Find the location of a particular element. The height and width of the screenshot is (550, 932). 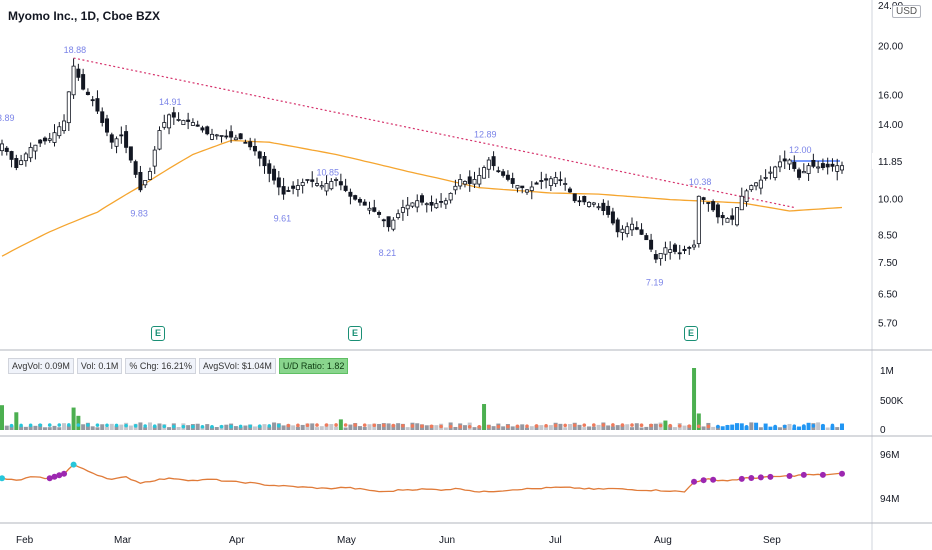

price-annotation: 9.61 is located at coordinates (283, 218).